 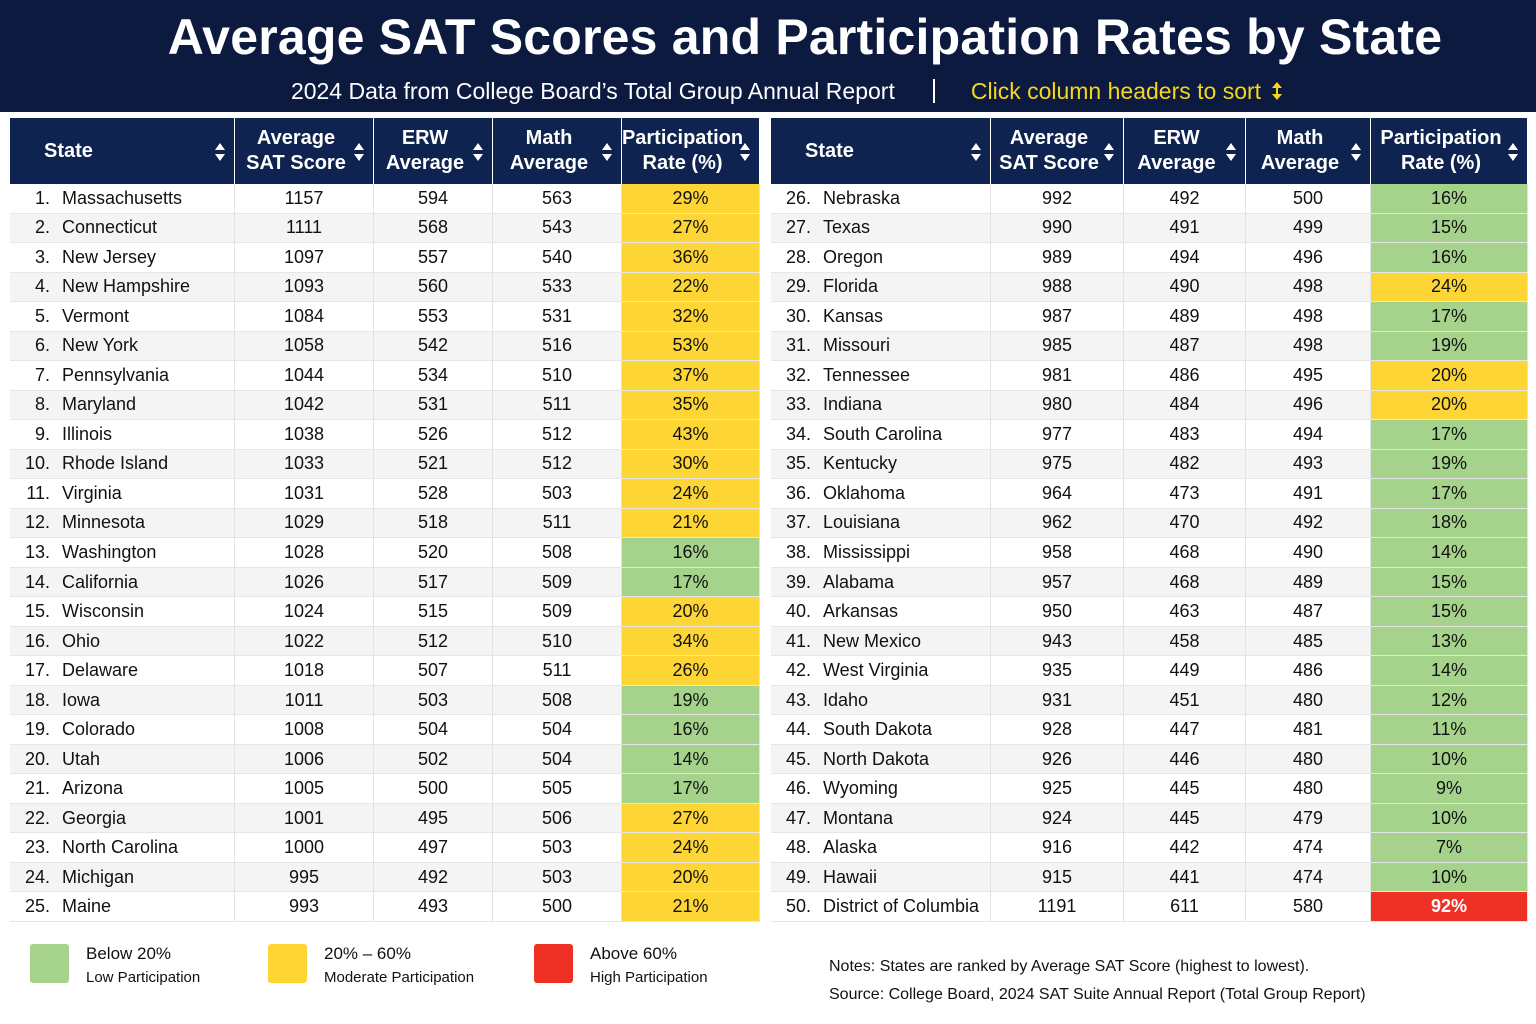 What do you see at coordinates (433, 286) in the screenshot?
I see `erw-score: 560` at bounding box center [433, 286].